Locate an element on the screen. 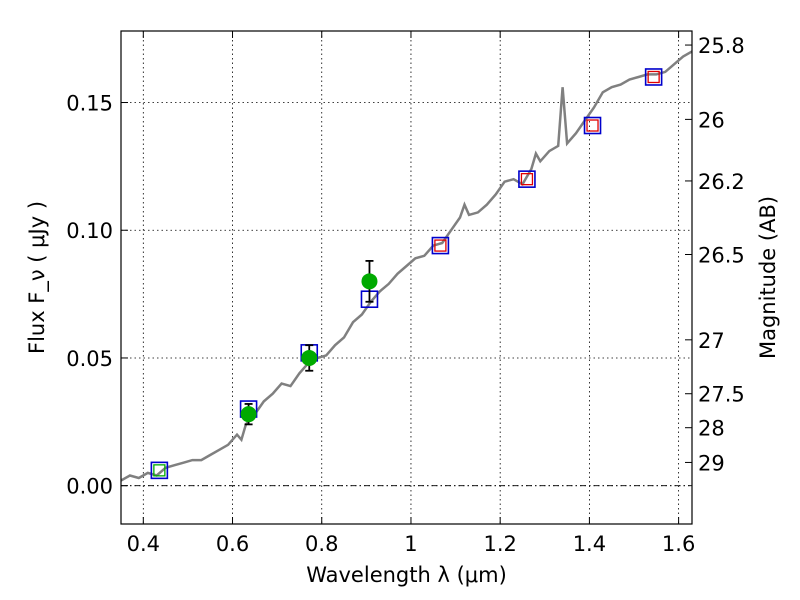  right-tick-label: 29 is located at coordinates (711, 463).